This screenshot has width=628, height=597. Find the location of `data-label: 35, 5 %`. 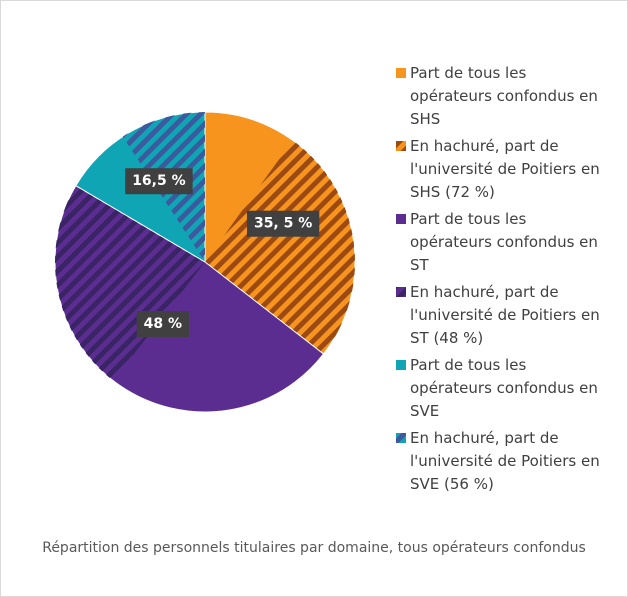

data-label: 35, 5 % is located at coordinates (283, 223).